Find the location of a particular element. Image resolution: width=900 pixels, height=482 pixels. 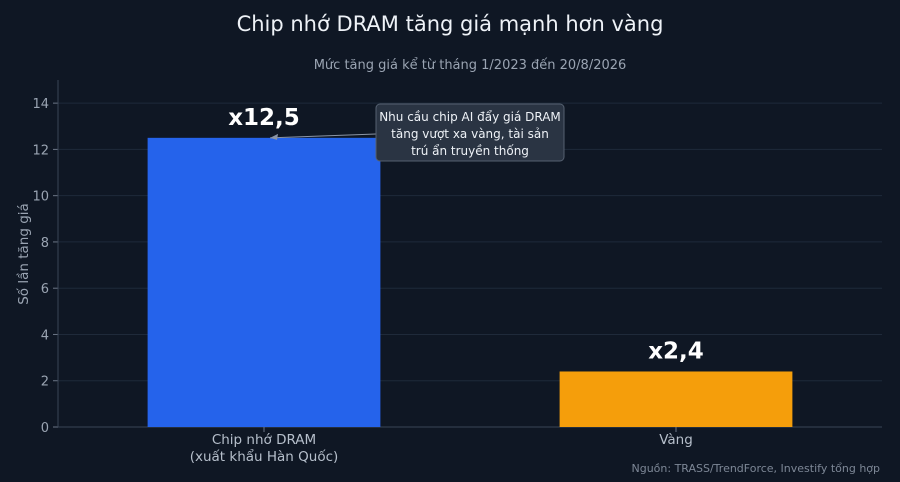

annotation-arrow is located at coordinates (323, 136).